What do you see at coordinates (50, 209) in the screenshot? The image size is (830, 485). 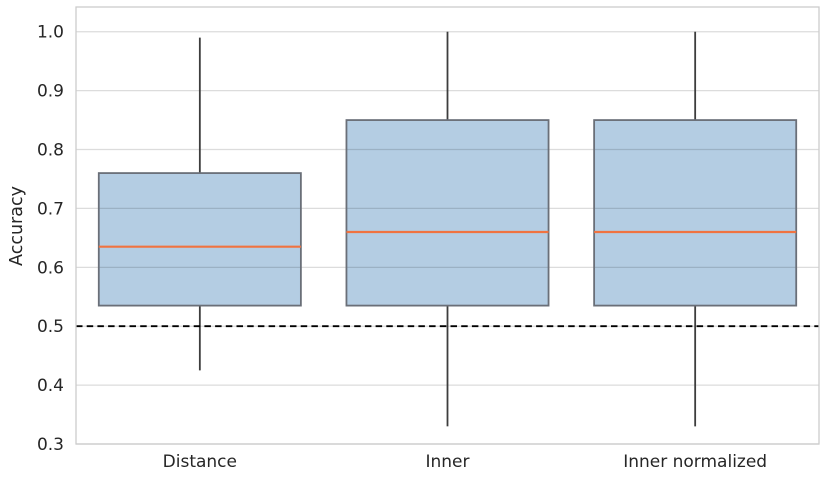 I see `y-tick-label: 0.7` at bounding box center [50, 209].